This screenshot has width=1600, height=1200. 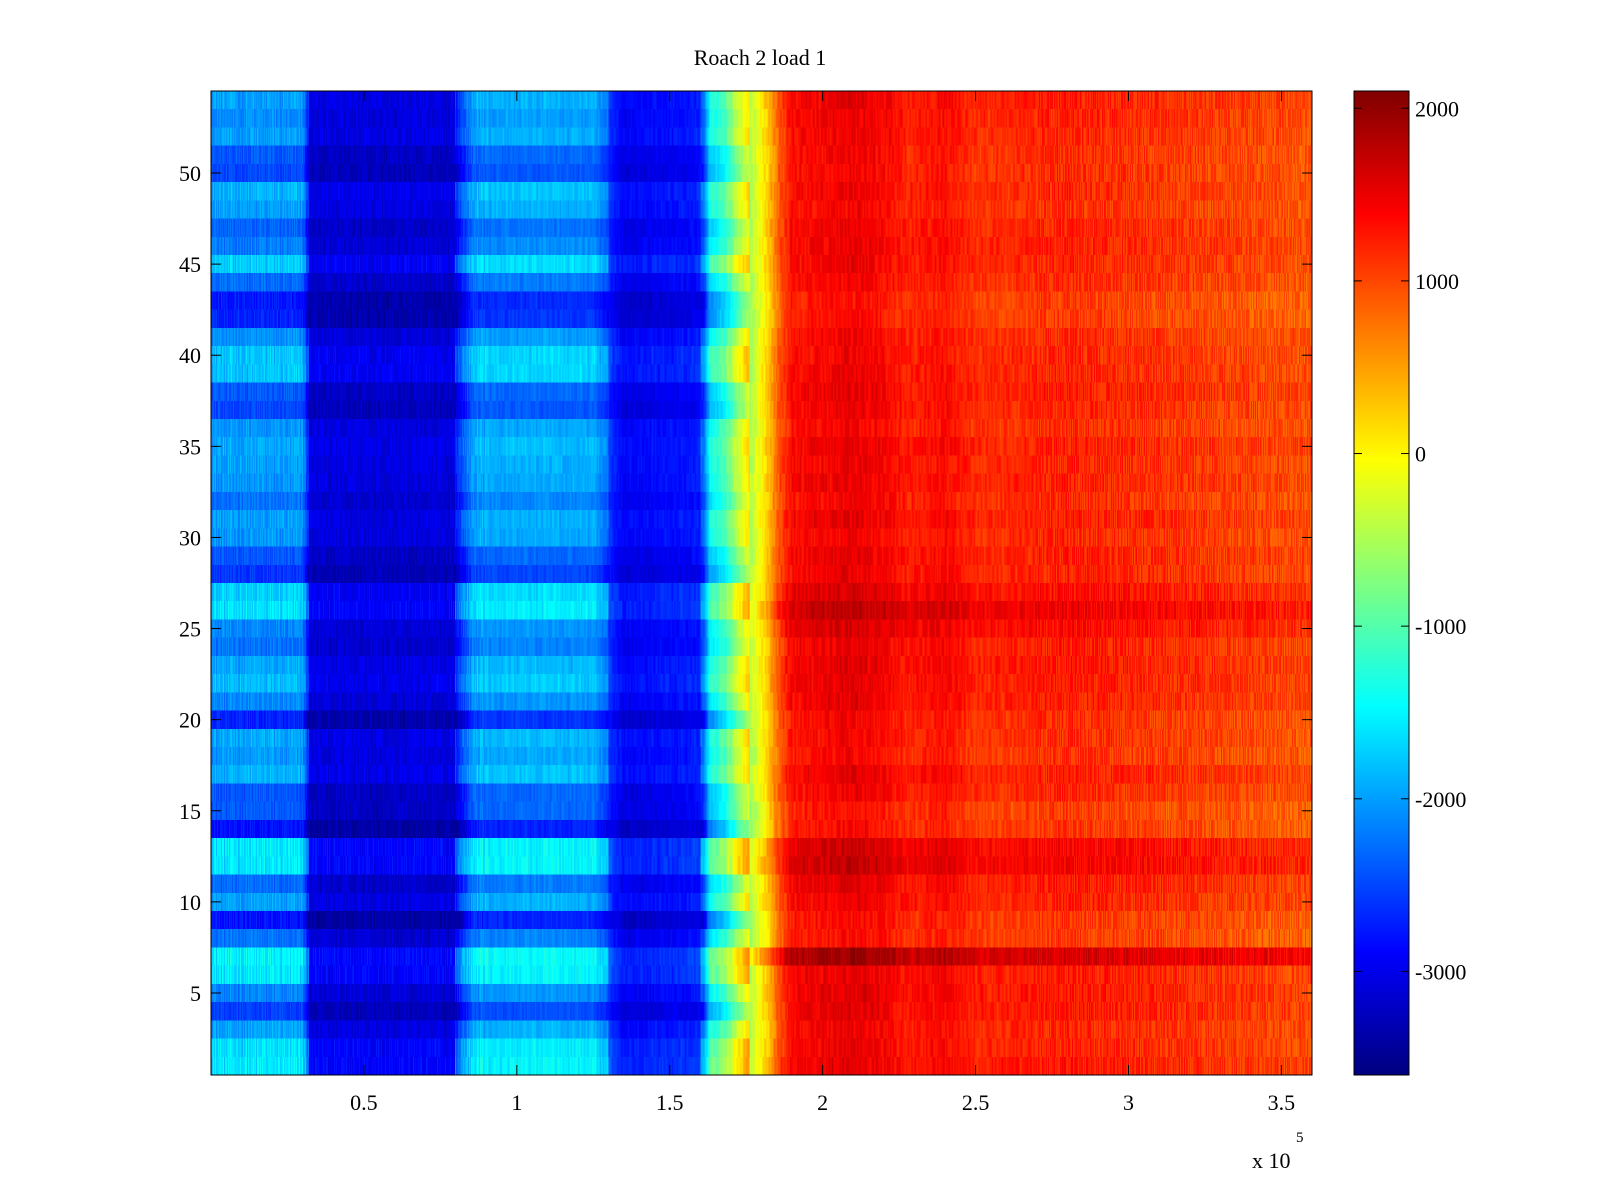 I want to click on colorbar-gradient, so click(x=1381, y=583).